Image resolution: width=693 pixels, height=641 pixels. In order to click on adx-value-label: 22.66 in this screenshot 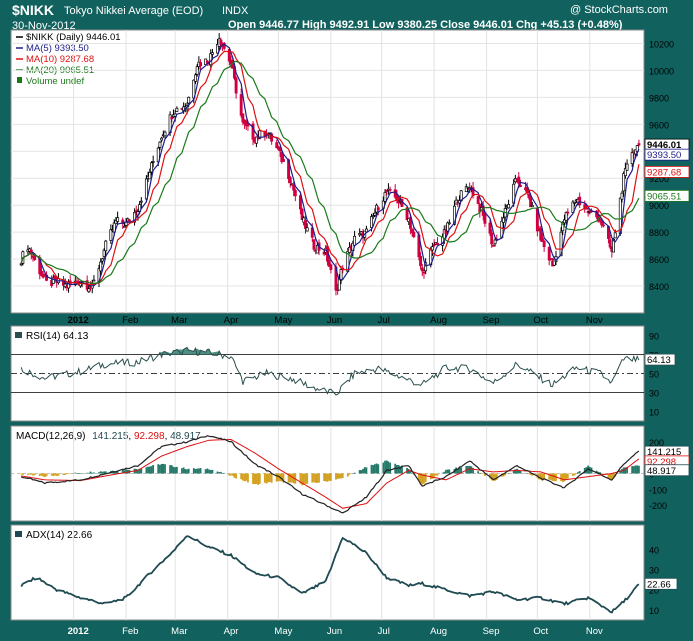, I will do `click(659, 584)`.